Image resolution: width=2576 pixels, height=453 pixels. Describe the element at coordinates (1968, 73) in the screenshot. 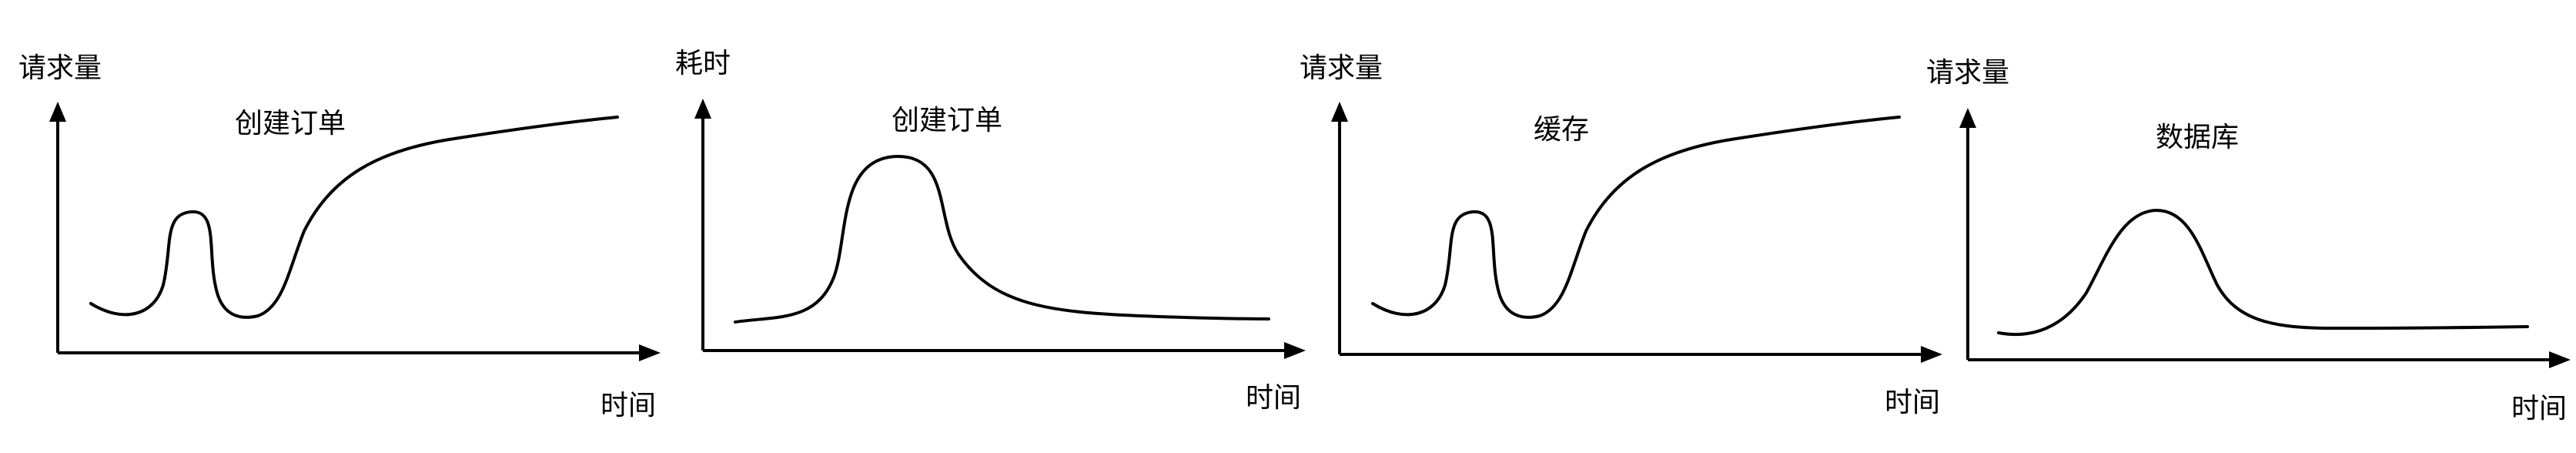

I see `panel-4-y-label: 请求量` at that location.